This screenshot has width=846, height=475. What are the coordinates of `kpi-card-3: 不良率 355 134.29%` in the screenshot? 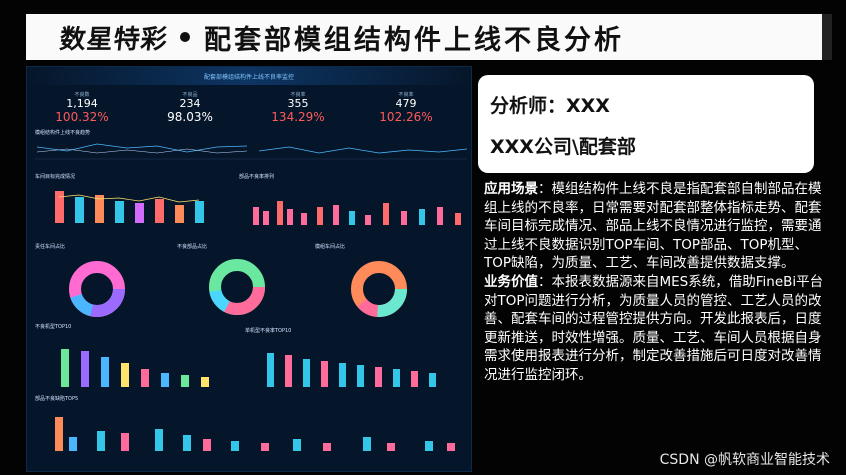 It's located at (298, 116).